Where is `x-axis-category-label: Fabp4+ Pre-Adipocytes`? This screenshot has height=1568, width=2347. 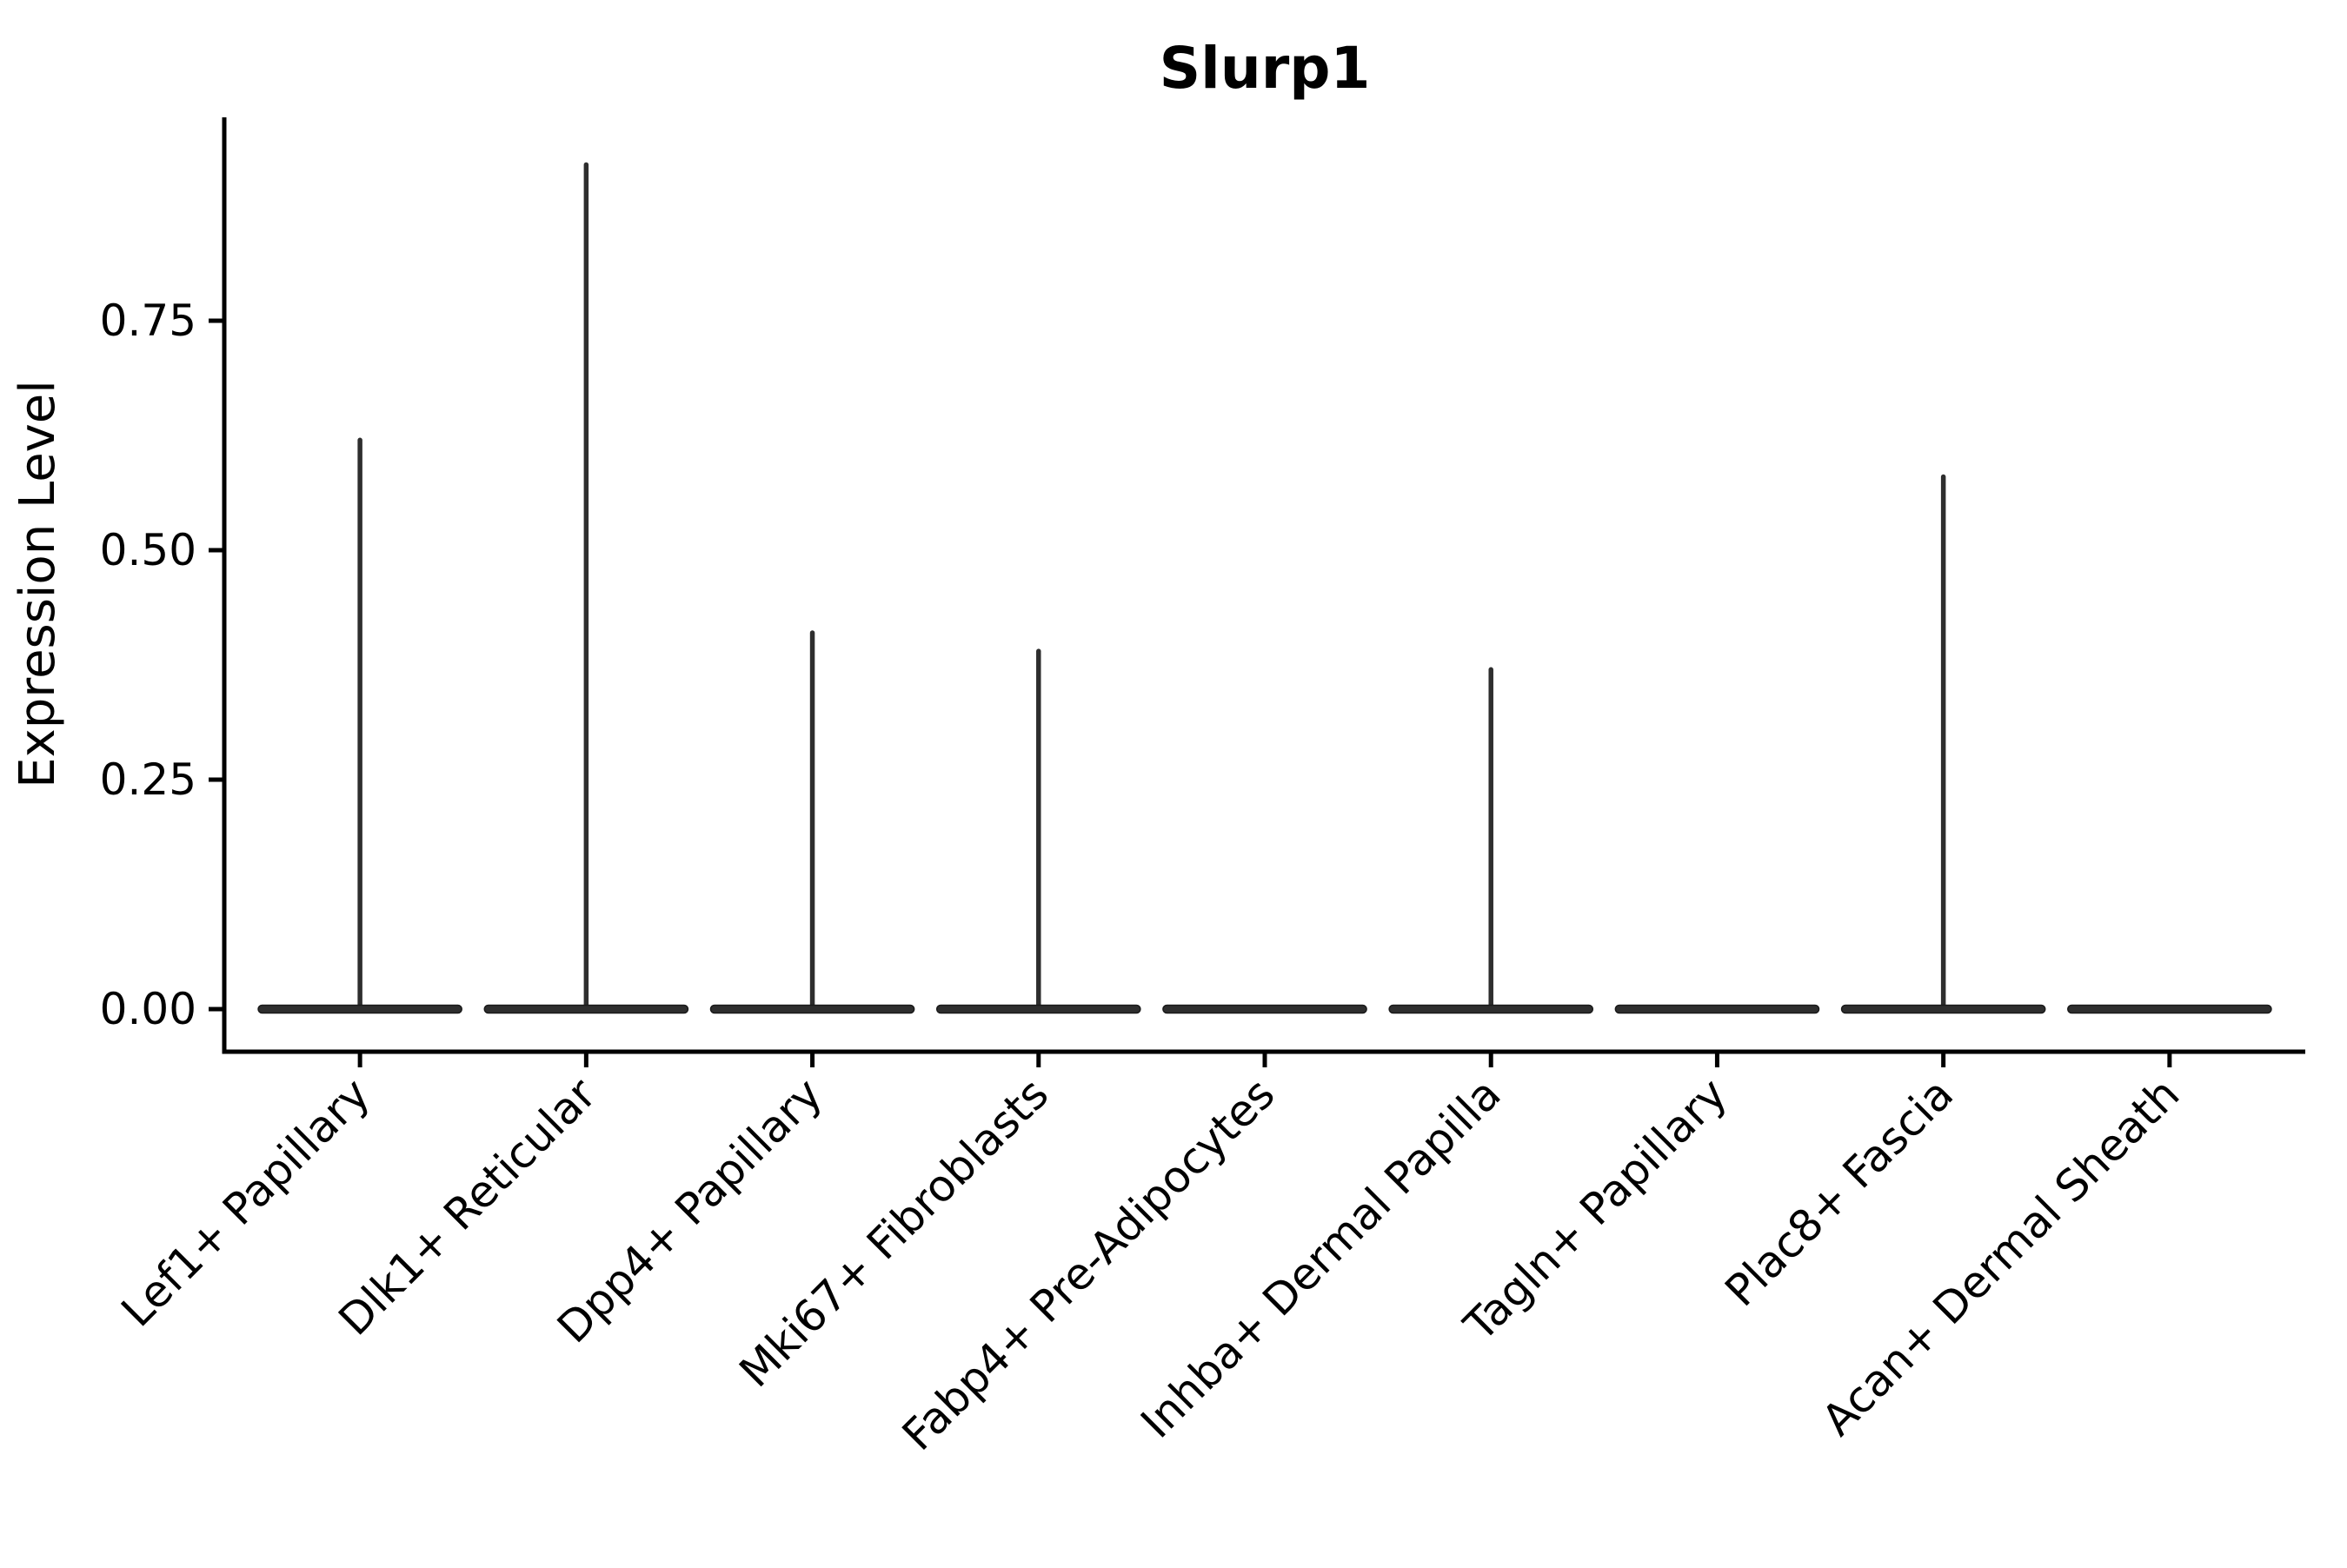
x-axis-category-label: Fabp4+ Pre-Adipocytes is located at coordinates (1089, 1264).